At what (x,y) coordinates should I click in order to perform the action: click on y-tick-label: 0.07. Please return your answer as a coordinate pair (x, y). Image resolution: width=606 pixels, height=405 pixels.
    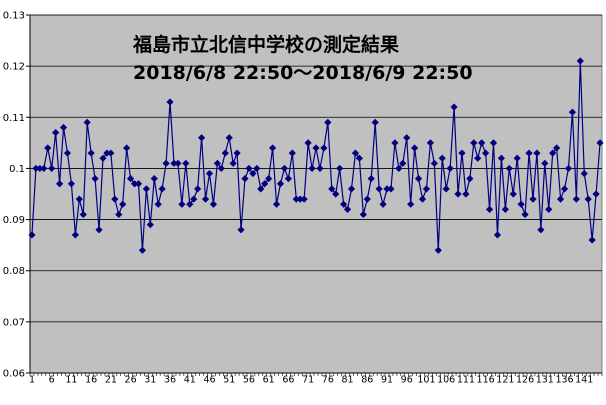
    Looking at the image, I should click on (14, 322).